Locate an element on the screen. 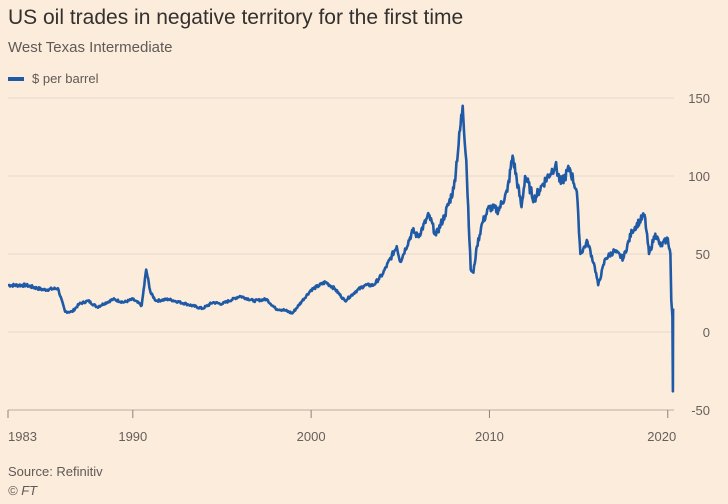 The height and width of the screenshot is (504, 728). x-tick-label: 1983 is located at coordinates (22, 436).